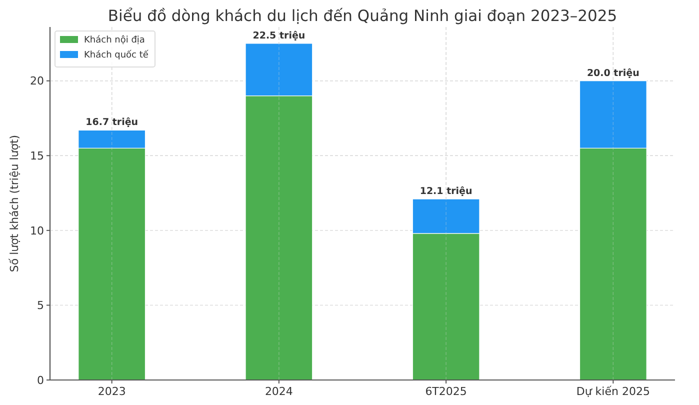  Describe the element at coordinates (446, 192) in the screenshot. I see `total-label: 12.1 triệu` at that location.